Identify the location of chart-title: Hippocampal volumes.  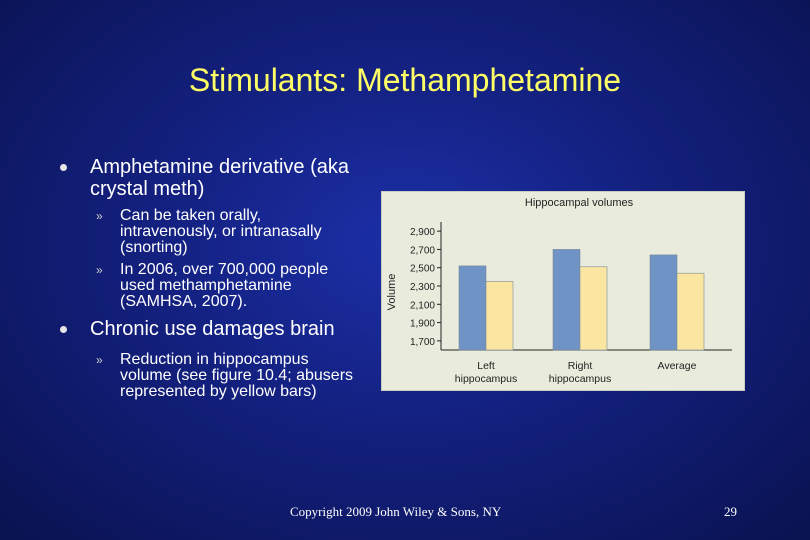
(579, 203).